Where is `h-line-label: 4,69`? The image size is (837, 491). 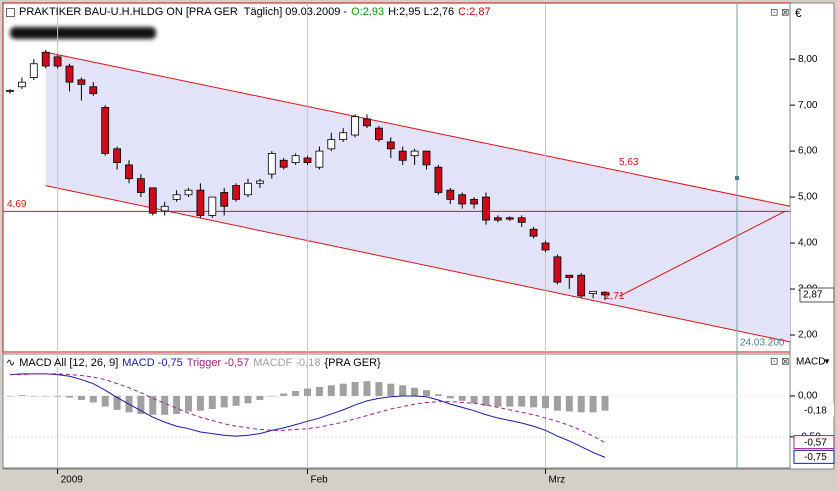 h-line-label: 4,69 is located at coordinates (17, 204).